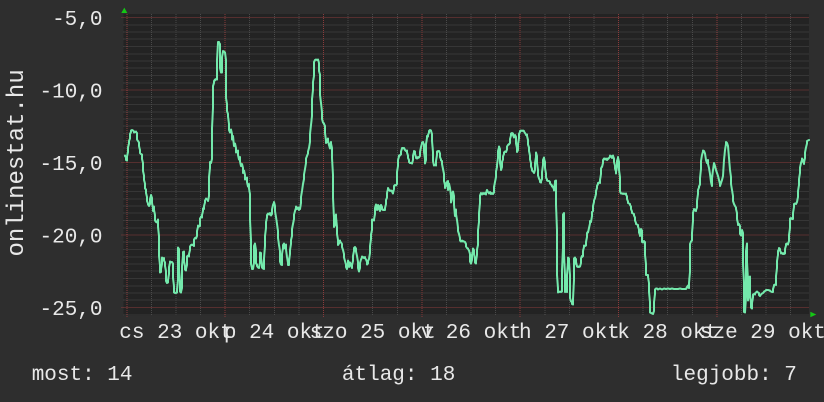  I want to click on svg-text: cs 23 okt, so click(175, 333).